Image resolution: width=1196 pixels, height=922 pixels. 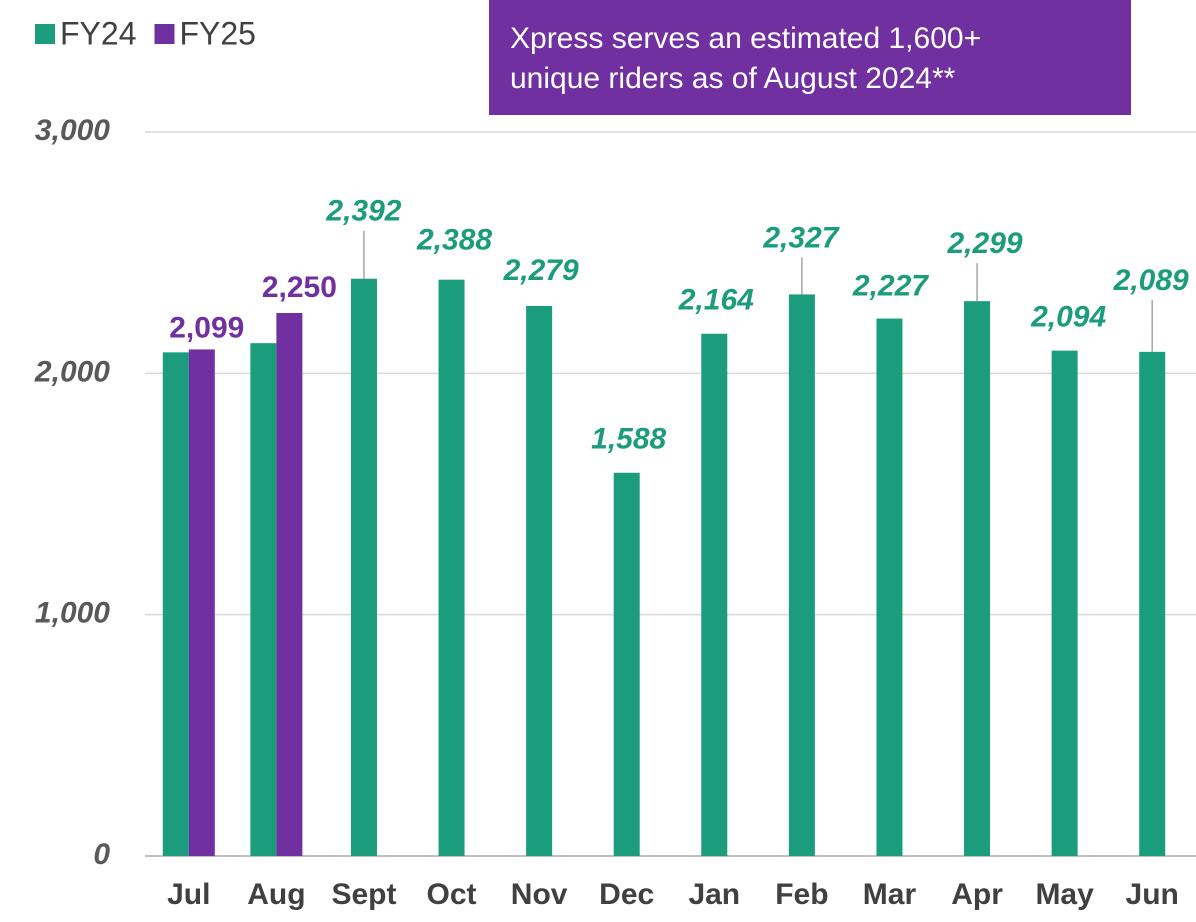 What do you see at coordinates (72, 130) in the screenshot?
I see `y-tick-label: 3,000` at bounding box center [72, 130].